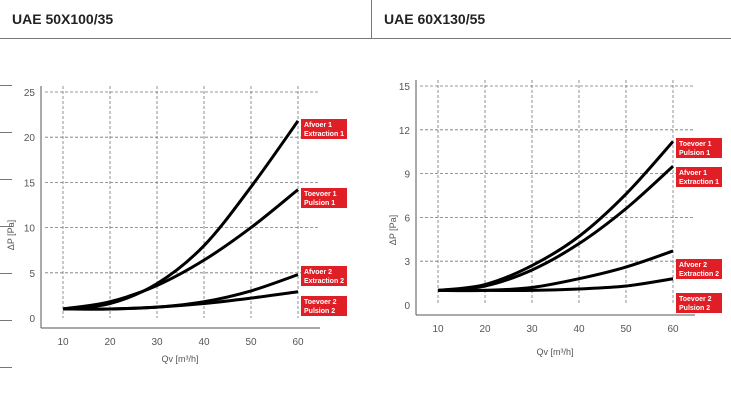 The height and width of the screenshot is (406, 731). Describe the element at coordinates (405, 131) in the screenshot. I see `y-tick-label: 12` at that location.